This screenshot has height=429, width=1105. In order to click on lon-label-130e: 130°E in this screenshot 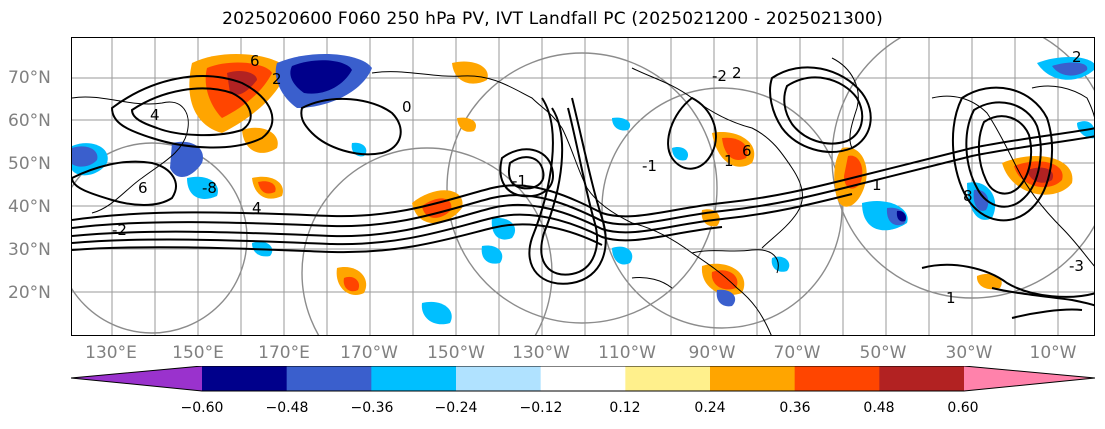, I will do `click(111, 353)`.